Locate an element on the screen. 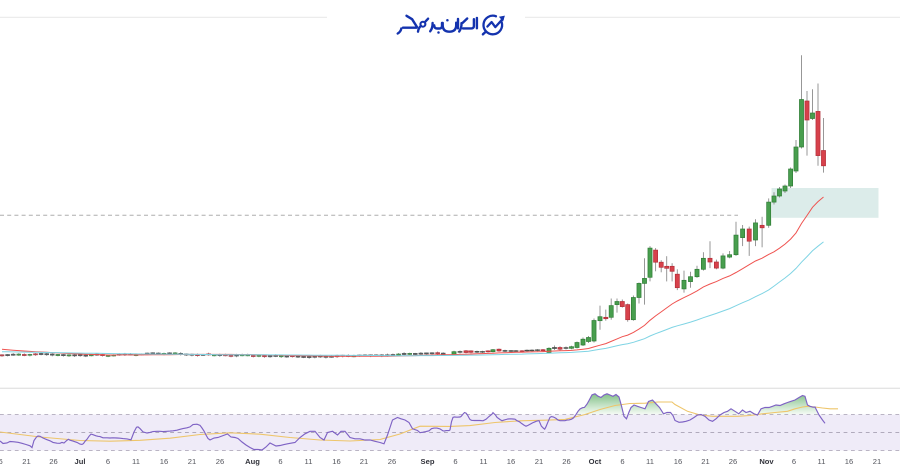 This screenshot has height=471, width=900. svg-text: Jul is located at coordinates (80, 461).